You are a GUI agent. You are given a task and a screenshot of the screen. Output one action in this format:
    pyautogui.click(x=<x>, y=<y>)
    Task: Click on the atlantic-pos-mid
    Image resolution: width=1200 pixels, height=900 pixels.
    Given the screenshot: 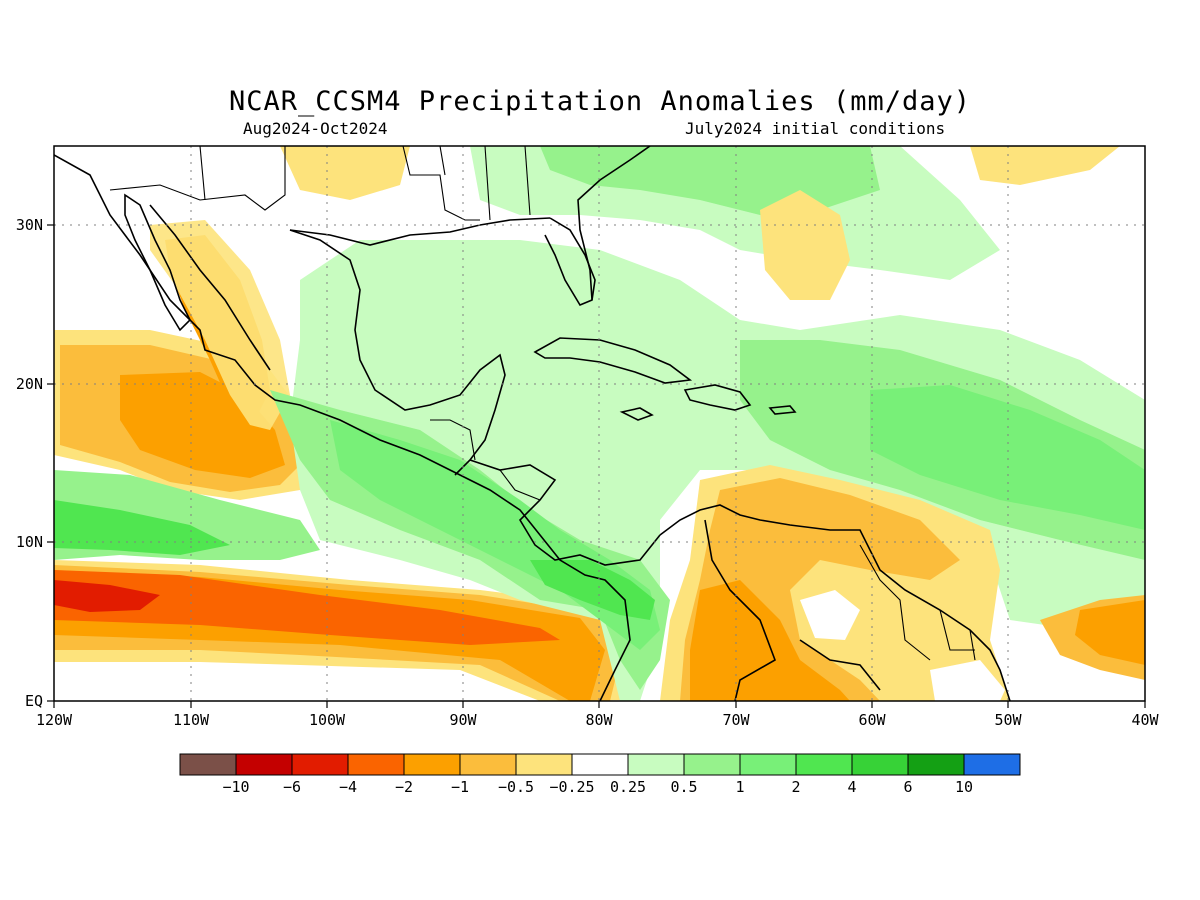 What is the action you would take?
    pyautogui.click(x=1007, y=457)
    